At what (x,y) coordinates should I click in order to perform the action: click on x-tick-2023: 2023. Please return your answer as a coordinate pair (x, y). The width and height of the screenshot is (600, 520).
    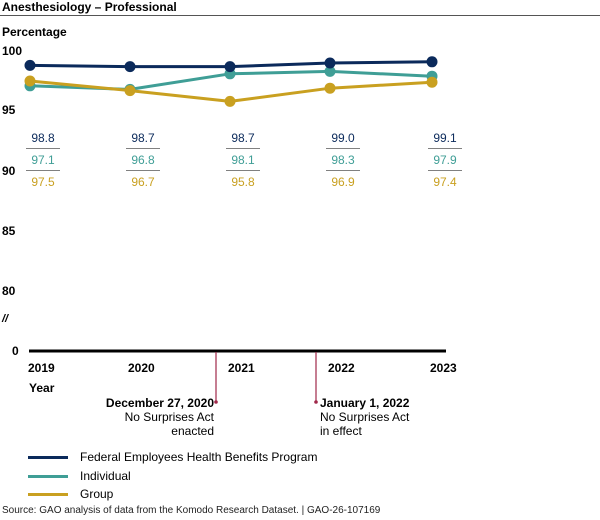
    Looking at the image, I should click on (443, 368).